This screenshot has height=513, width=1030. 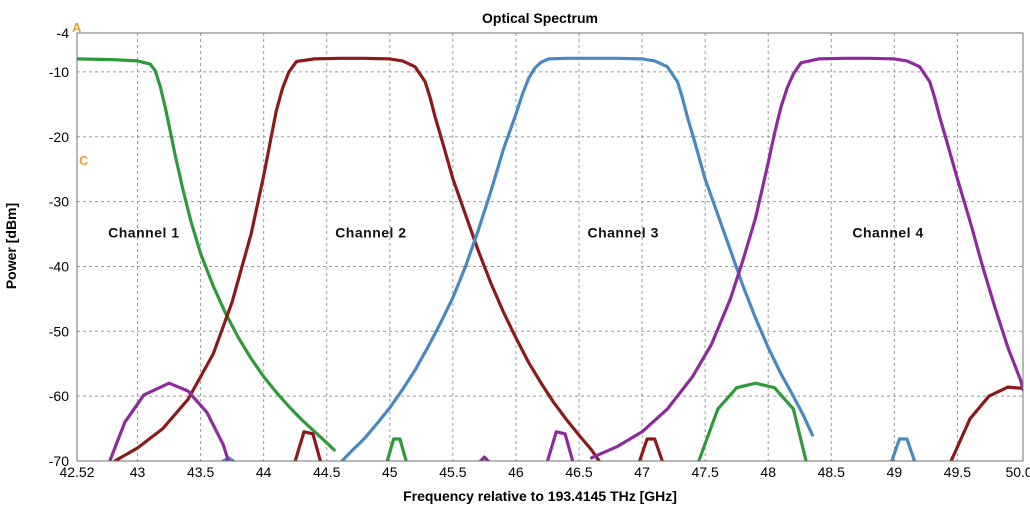 What do you see at coordinates (1017, 472) in the screenshot?
I see `x-tick-label: 50.02` at bounding box center [1017, 472].